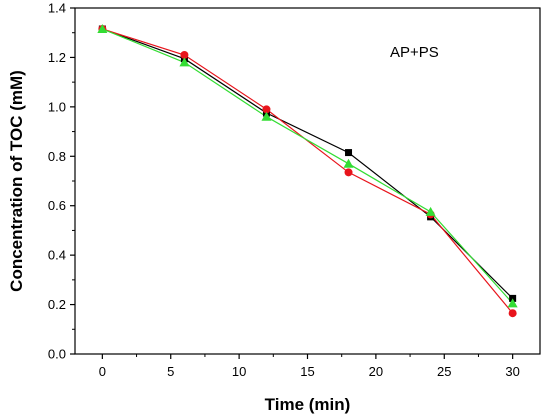 The width and height of the screenshot is (550, 418). What do you see at coordinates (414, 52) in the screenshot?
I see `chart-annotation: AP+PS` at bounding box center [414, 52].